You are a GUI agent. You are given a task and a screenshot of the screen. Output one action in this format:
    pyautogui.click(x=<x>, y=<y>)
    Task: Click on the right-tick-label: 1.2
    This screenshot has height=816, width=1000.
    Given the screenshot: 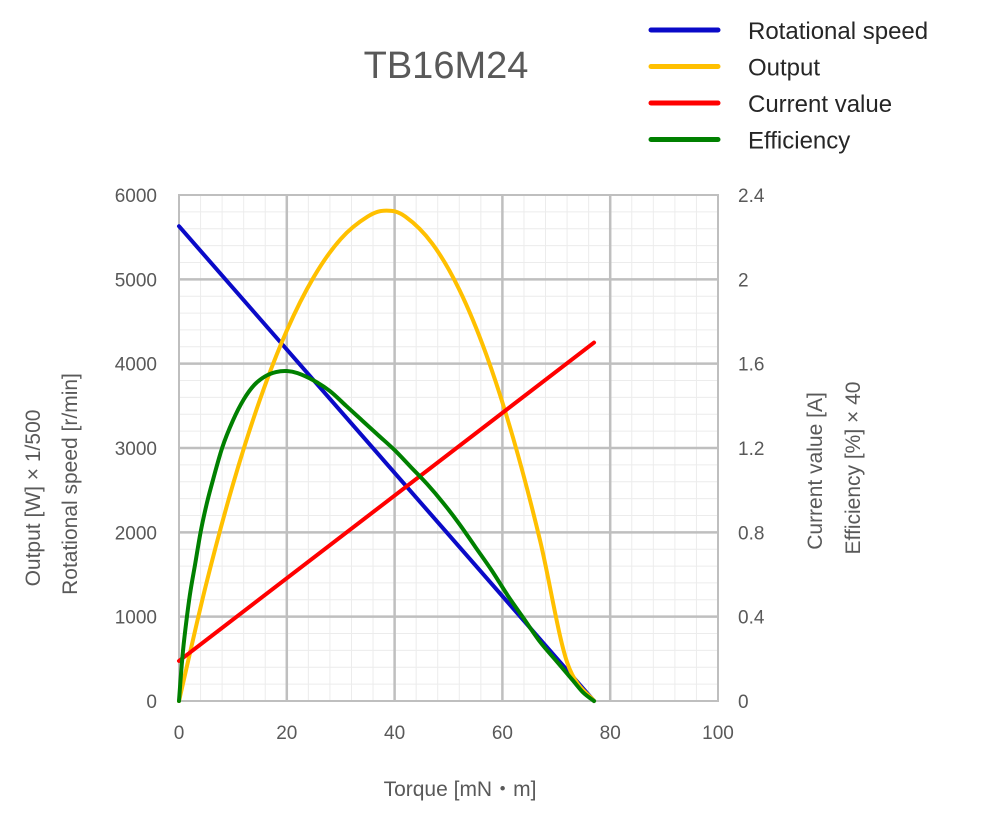 What is the action you would take?
    pyautogui.click(x=751, y=449)
    